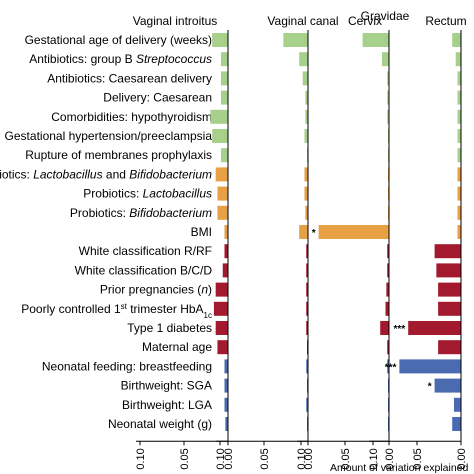 Image resolution: width=474 pixels, height=474 pixels. I want to click on significance-label: *, so click(314, 233).